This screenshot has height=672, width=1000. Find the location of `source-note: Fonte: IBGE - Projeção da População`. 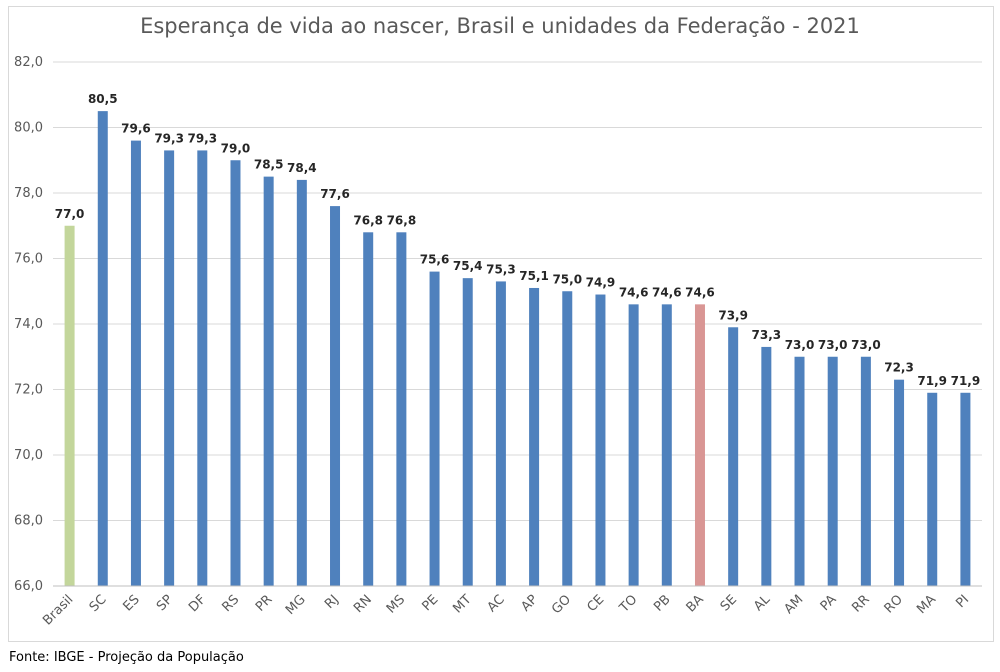

source-note: Fonte: IBGE - Projeção da População is located at coordinates (126, 657).